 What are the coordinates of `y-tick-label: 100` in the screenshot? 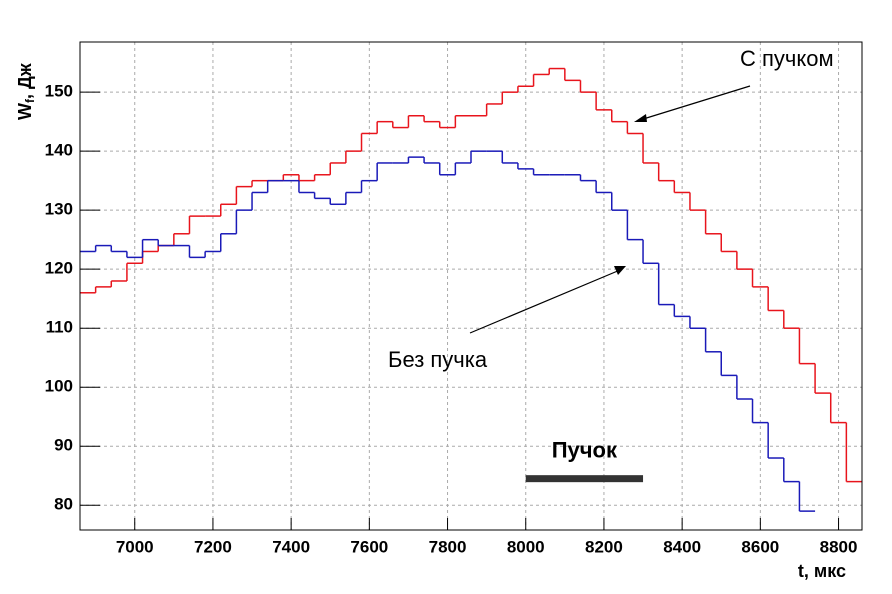 It's located at (59, 386).